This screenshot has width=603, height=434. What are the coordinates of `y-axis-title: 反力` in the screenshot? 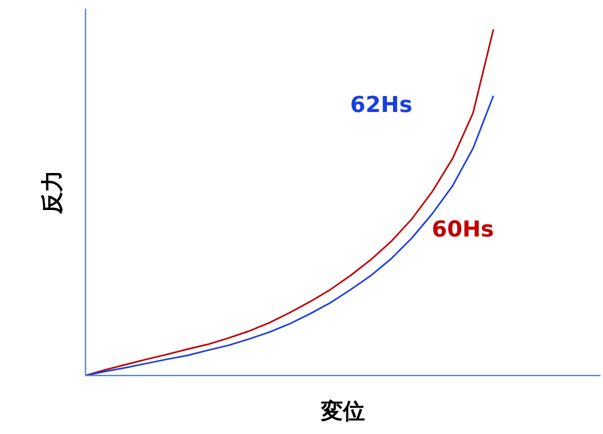 It's located at (53, 192).